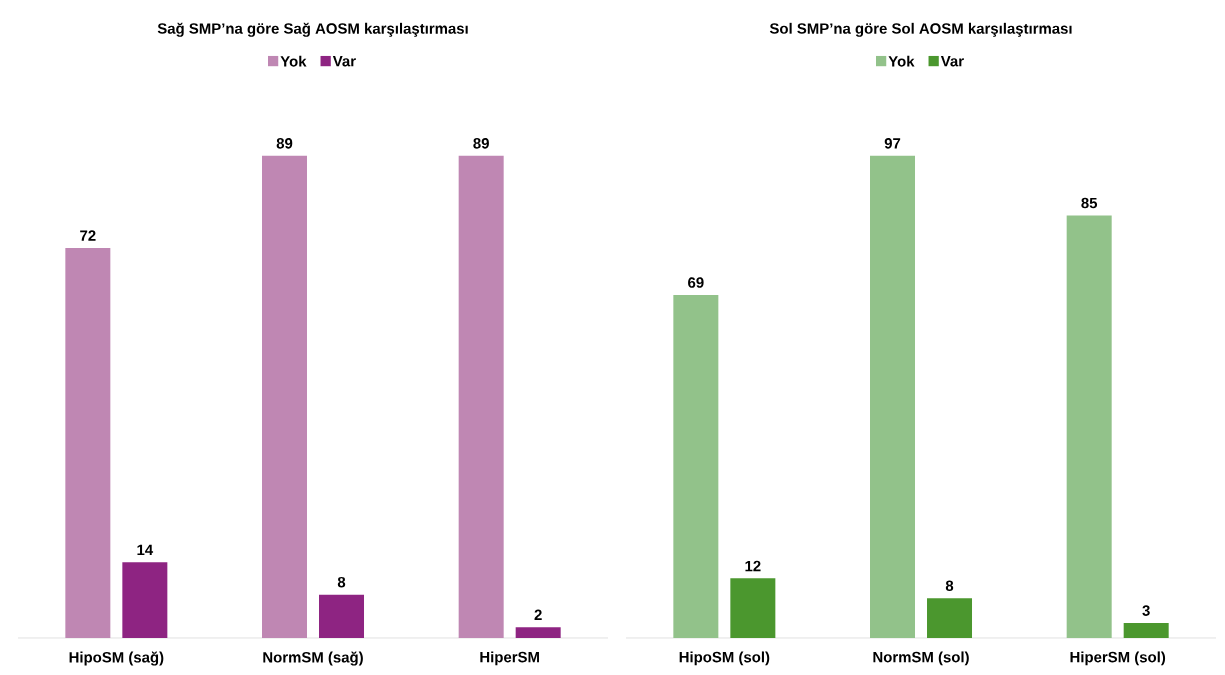 This screenshot has height=675, width=1225. What do you see at coordinates (1146, 610) in the screenshot?
I see `data-label: 3` at bounding box center [1146, 610].